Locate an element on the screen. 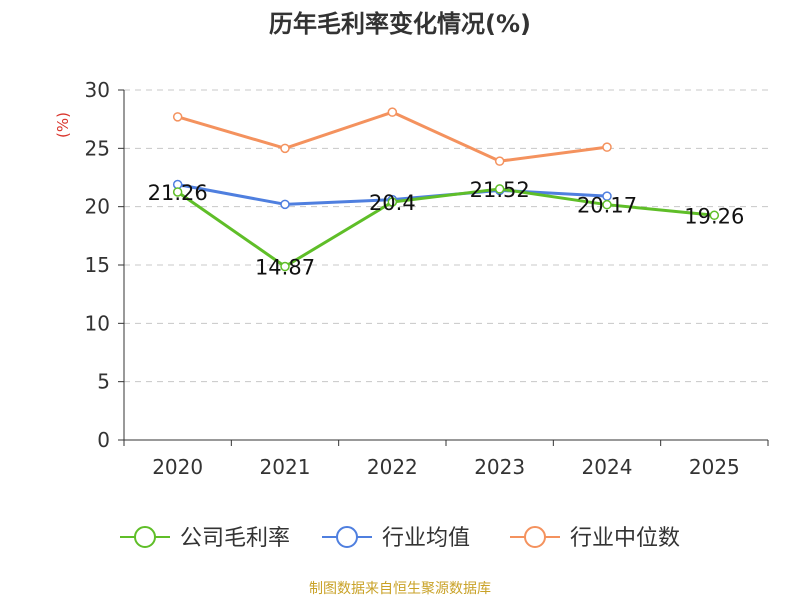  legend-label: 公司毛利率 is located at coordinates (235, 538).